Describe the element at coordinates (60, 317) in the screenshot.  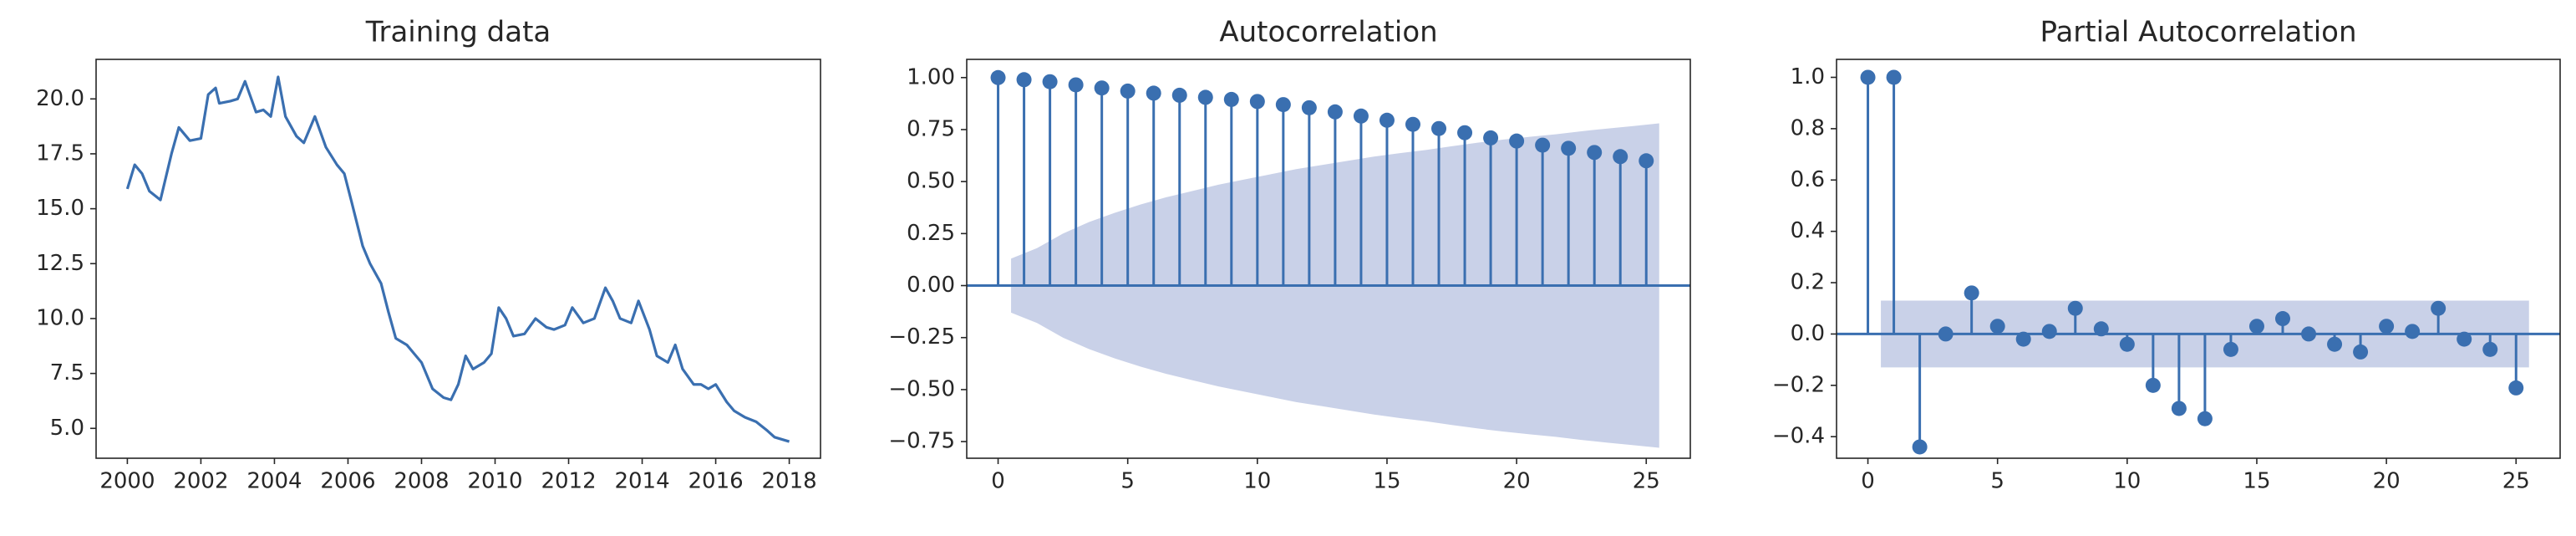
I see `y-tick-label: 10.0` at that location.